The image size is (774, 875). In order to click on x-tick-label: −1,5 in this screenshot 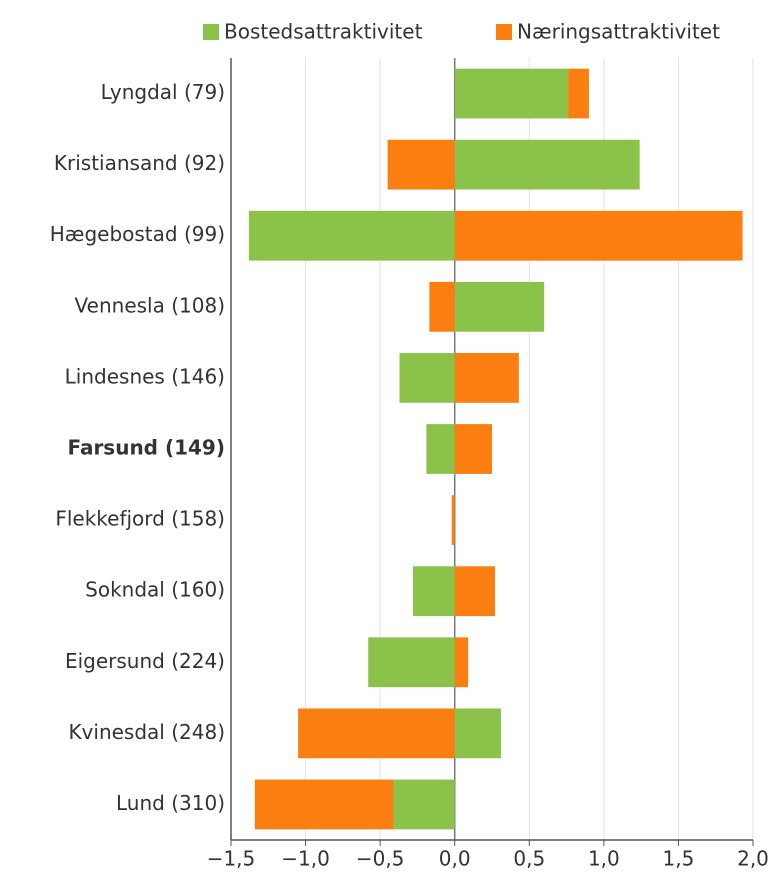, I will do `click(231, 859)`.